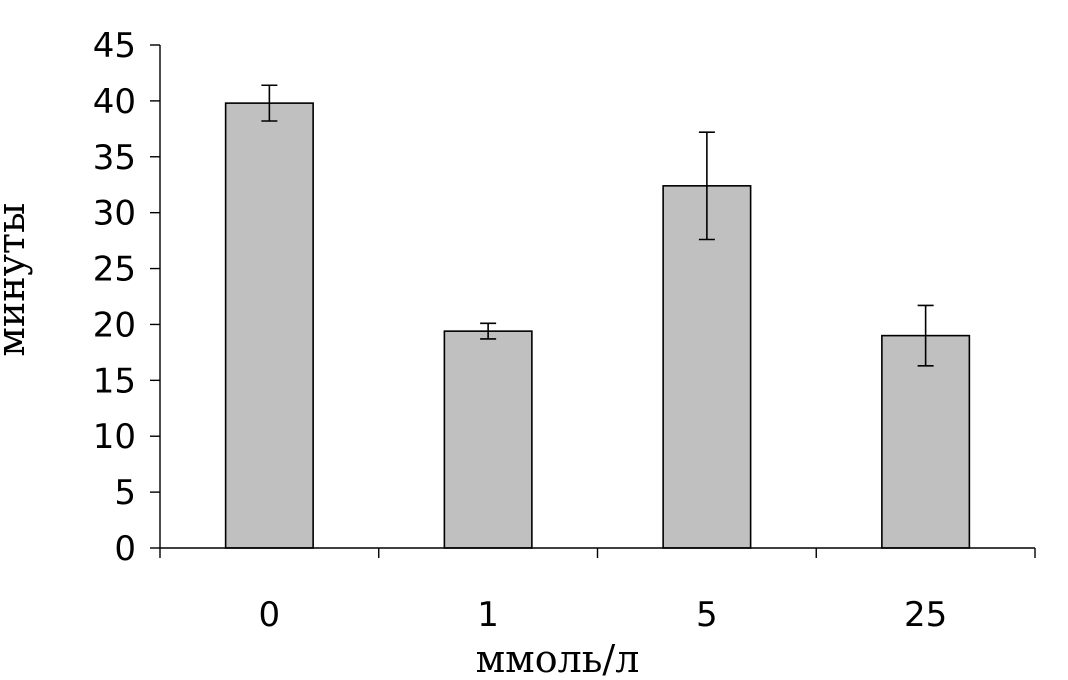 The image size is (1068, 680). I want to click on y-tick-label: 45, so click(114, 46).